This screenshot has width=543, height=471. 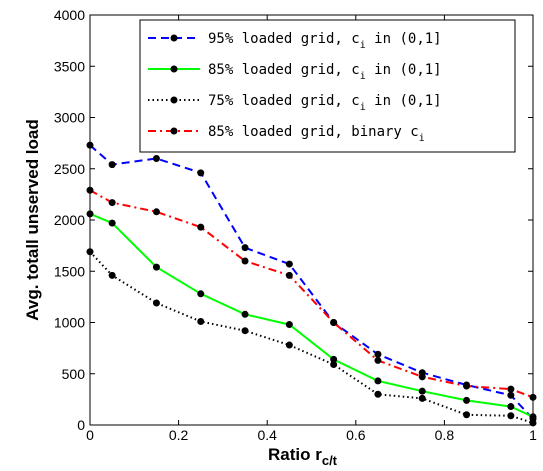 I want to click on x-tick-label: 1, so click(x=533, y=435).